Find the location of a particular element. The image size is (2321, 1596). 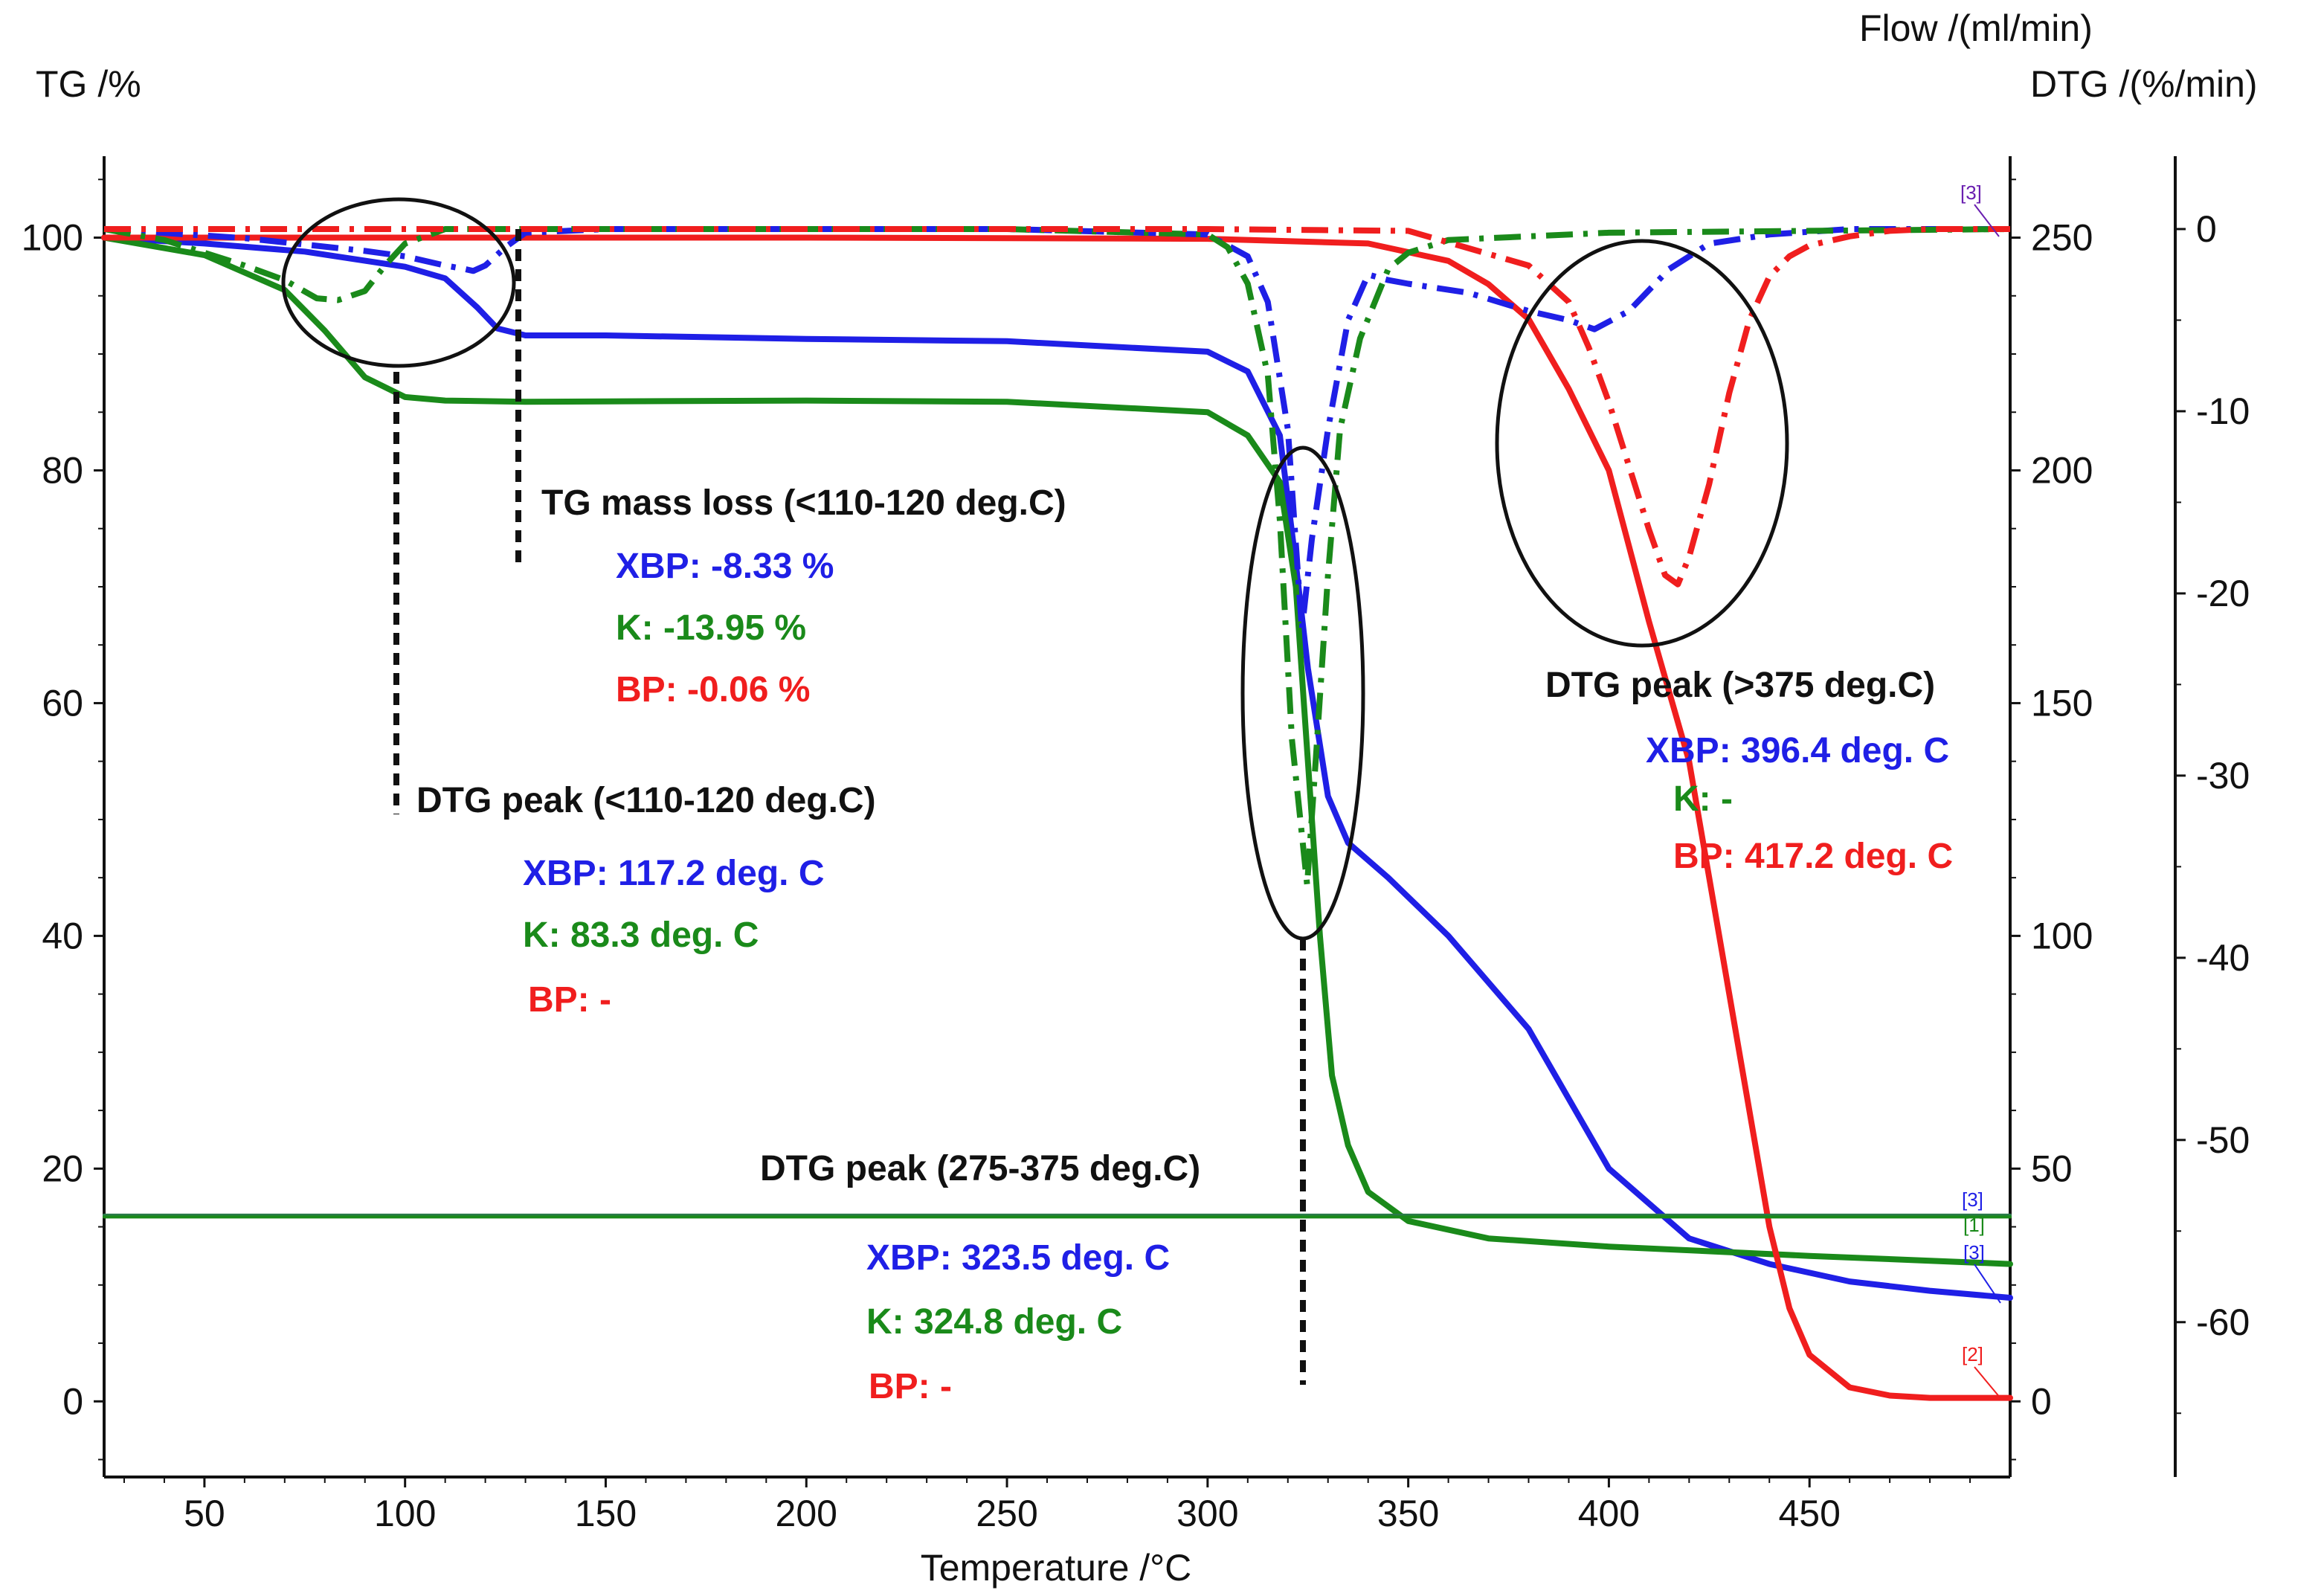

annotation-k: K: 83.3 deg. C is located at coordinates (641, 935).